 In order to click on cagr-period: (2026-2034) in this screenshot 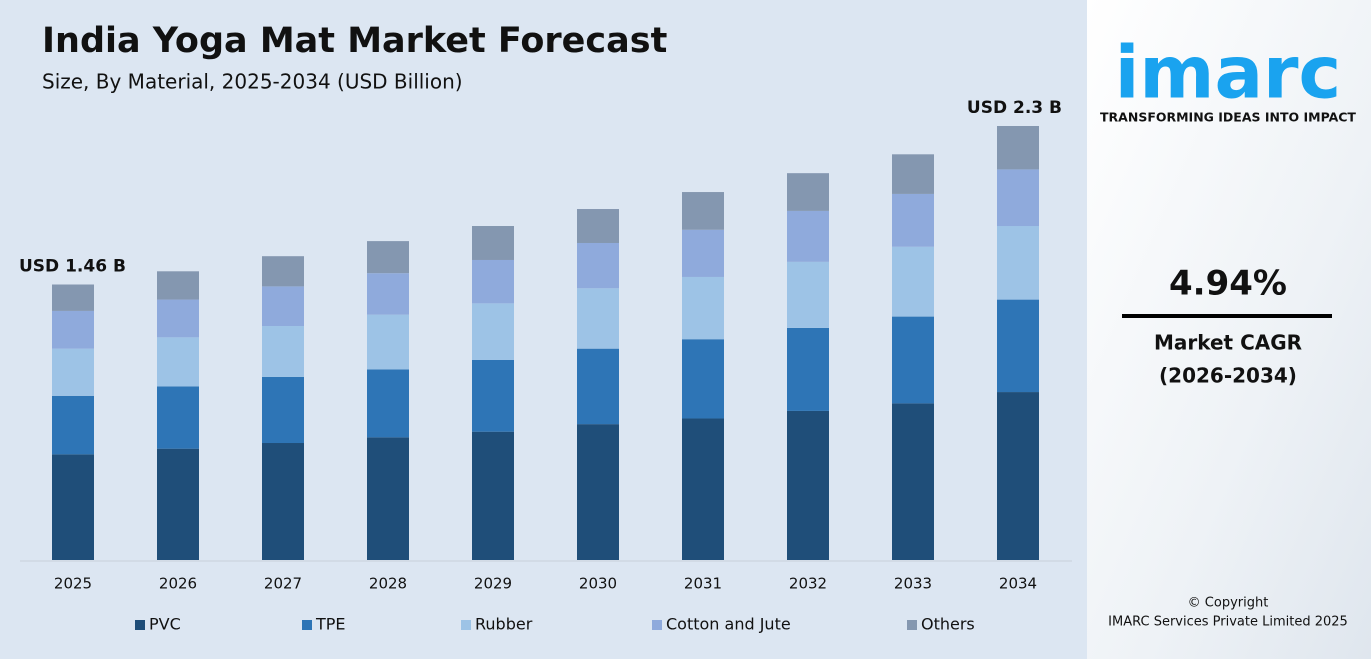, I will do `click(1228, 376)`.